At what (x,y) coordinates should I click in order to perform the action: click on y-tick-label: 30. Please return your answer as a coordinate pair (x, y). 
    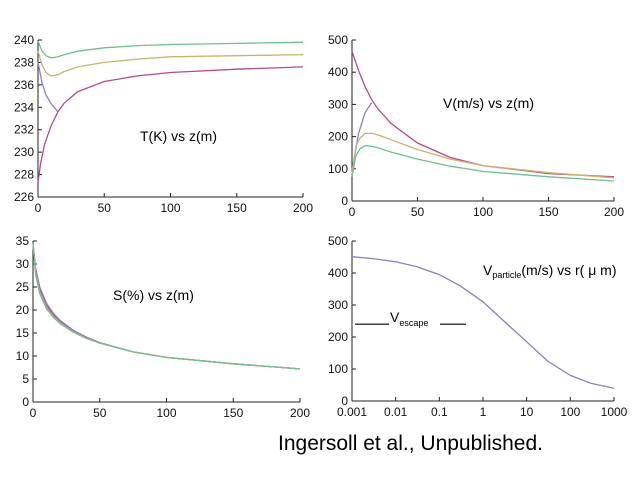
    Looking at the image, I should click on (23, 264).